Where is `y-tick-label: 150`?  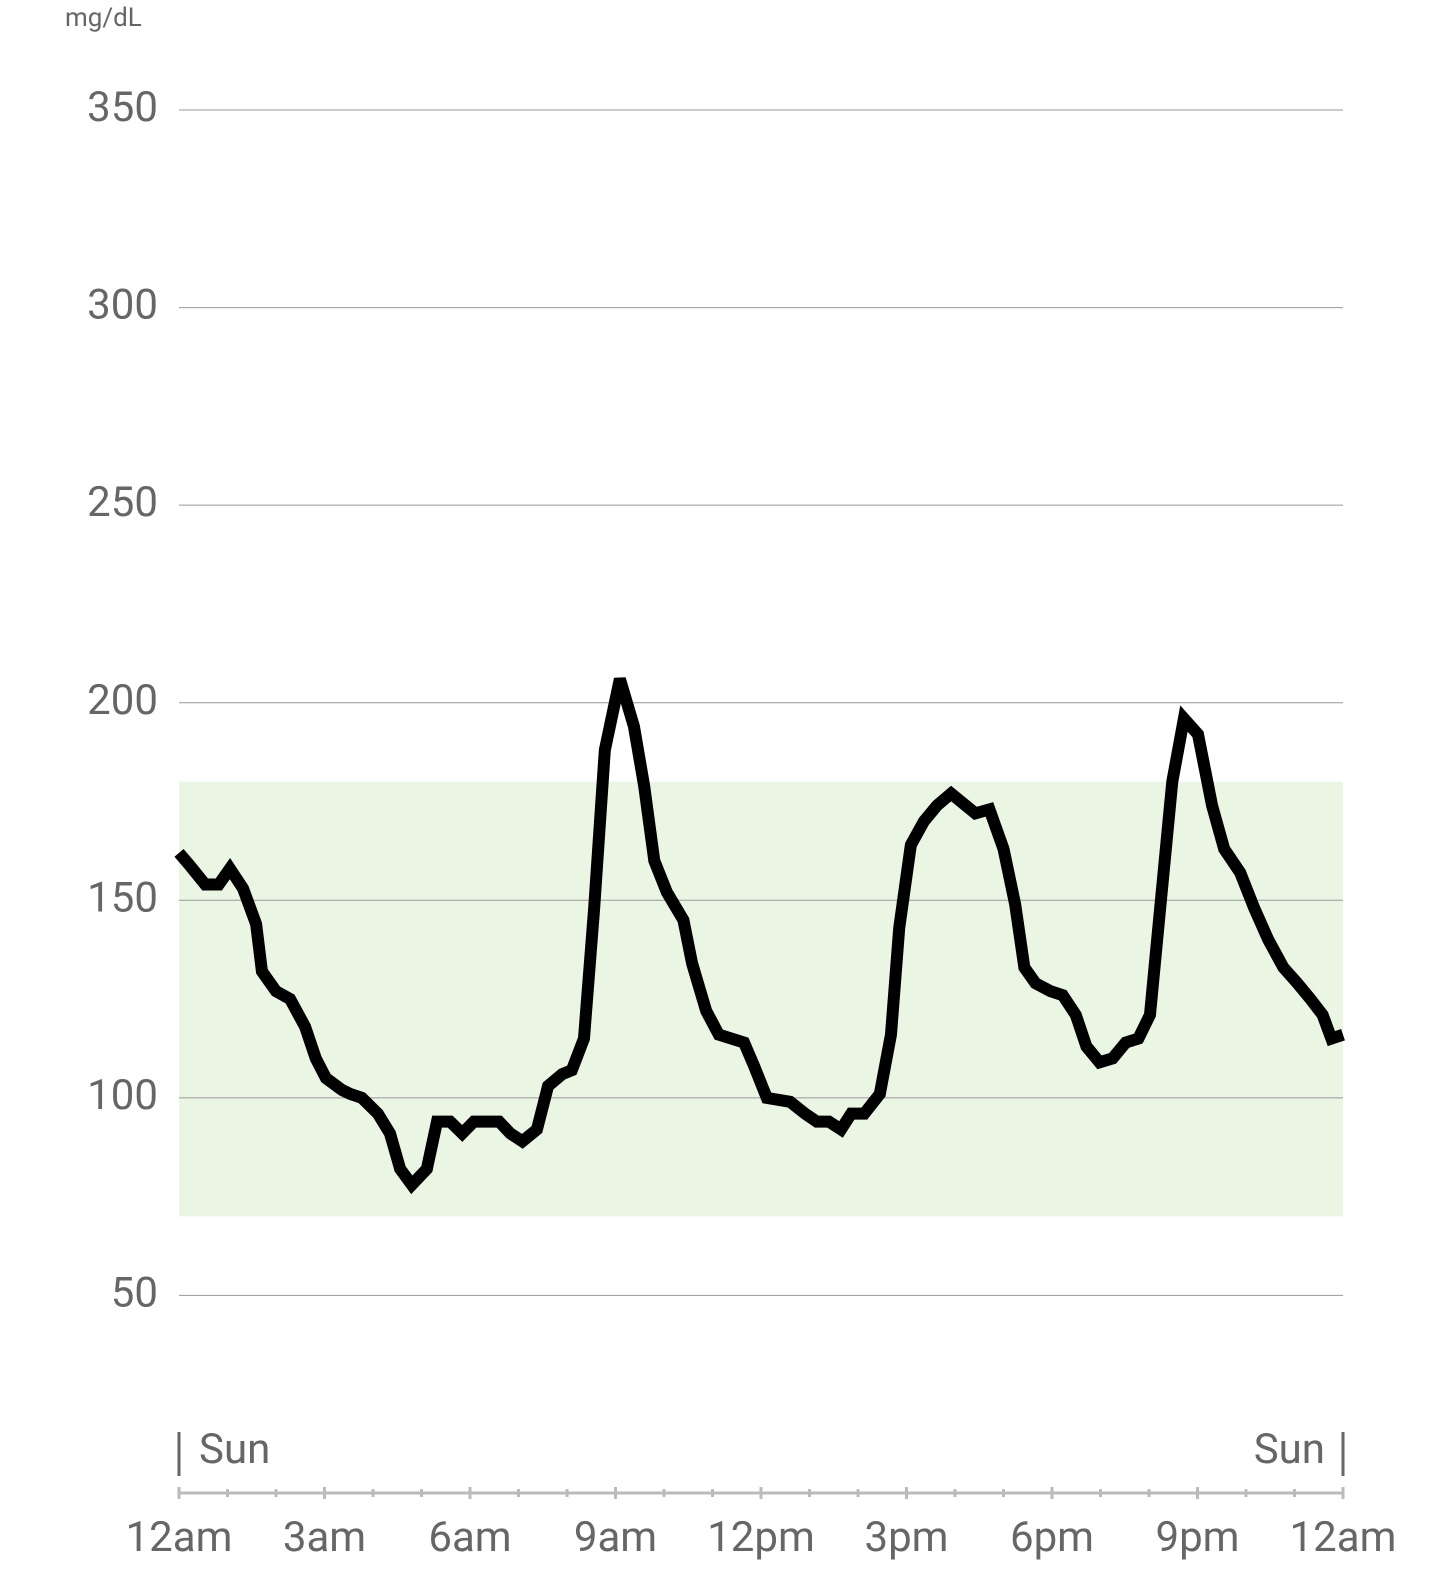 y-tick-label: 150 is located at coordinates (122, 897).